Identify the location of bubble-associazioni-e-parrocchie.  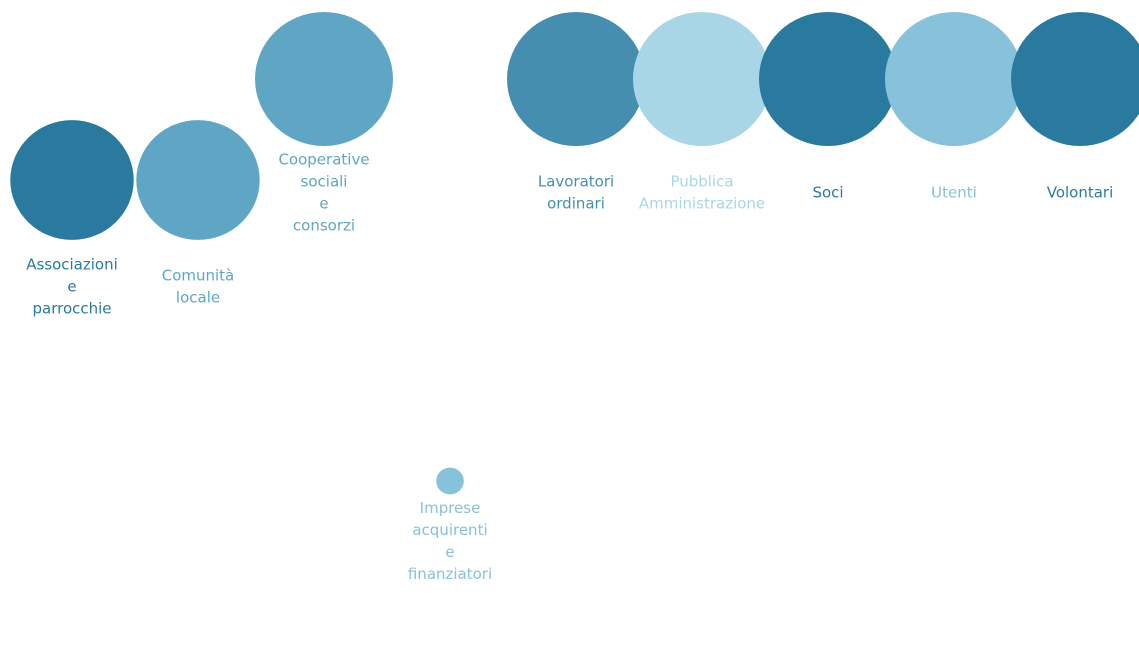
(72, 180).